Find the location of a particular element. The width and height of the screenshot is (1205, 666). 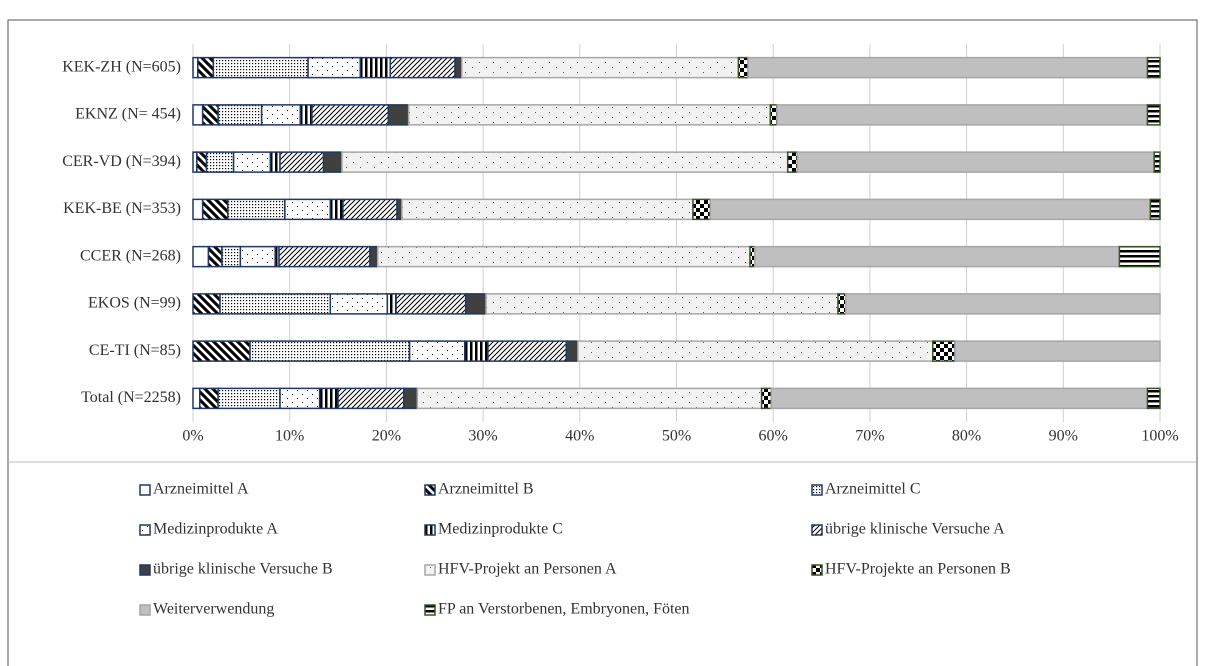

legend-label: HFV-Projekt an Personen A is located at coordinates (527, 569).